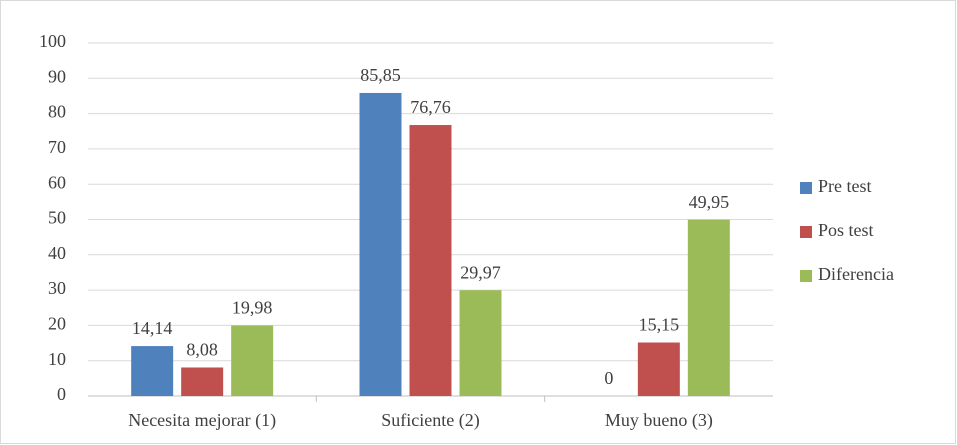  Describe the element at coordinates (380, 75) in the screenshot. I see `value-label: 85,85` at that location.